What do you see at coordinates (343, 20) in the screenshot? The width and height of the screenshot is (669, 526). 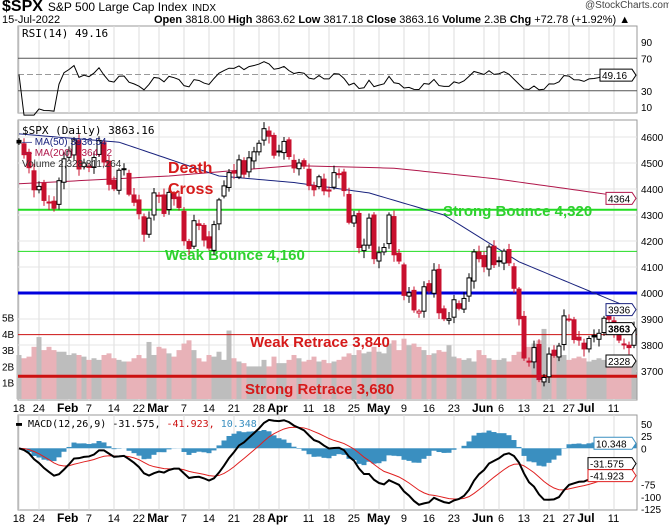 I see `low-value: 3817.18` at bounding box center [343, 20].